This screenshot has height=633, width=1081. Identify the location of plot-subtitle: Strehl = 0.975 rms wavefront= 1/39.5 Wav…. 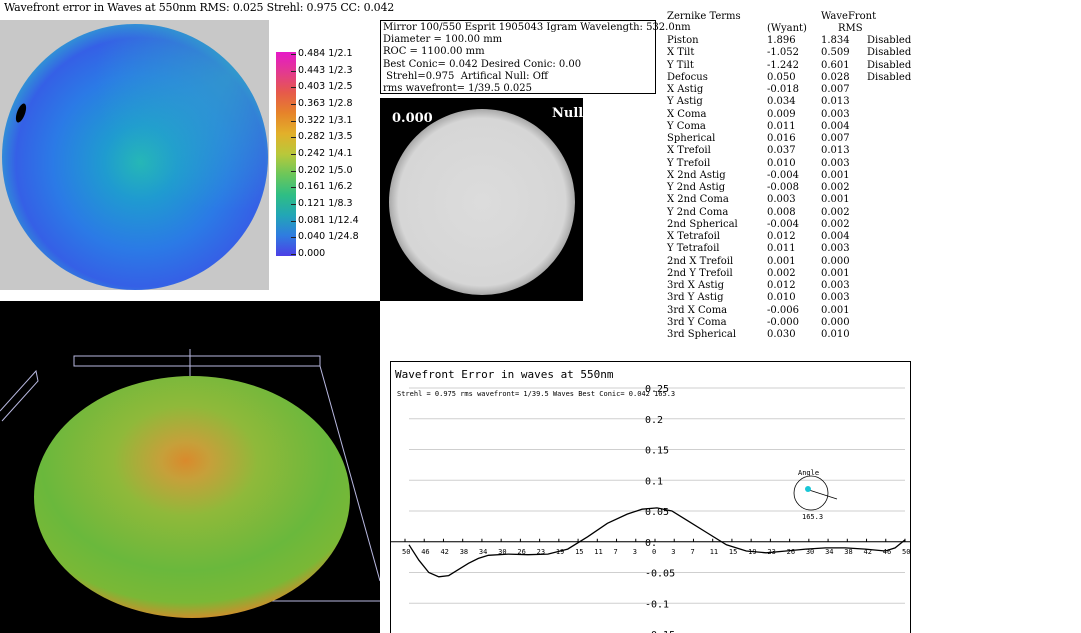
(536, 394).